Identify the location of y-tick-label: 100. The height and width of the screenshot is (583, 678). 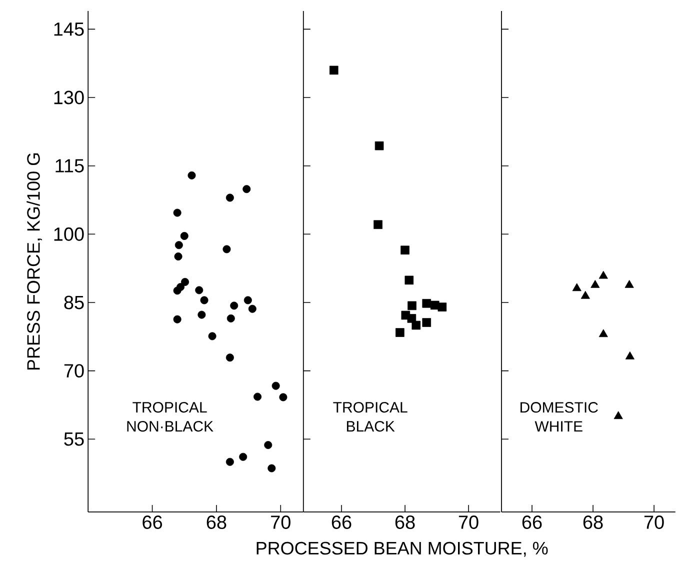
(69, 234).